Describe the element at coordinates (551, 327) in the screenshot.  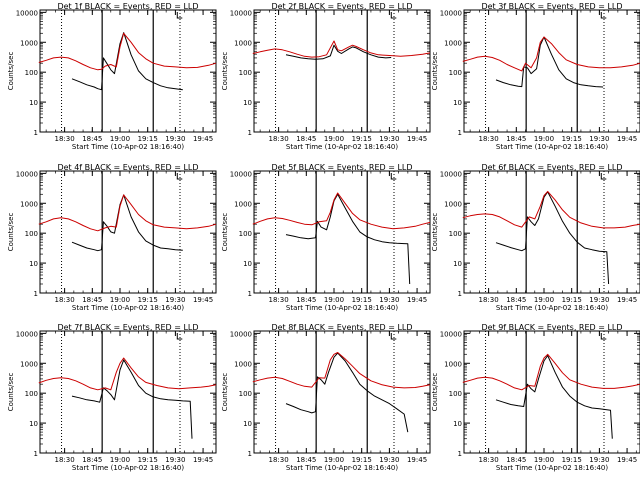
I see `panel-title: Det 9f BLACK = Events, RED = LLD` at that location.